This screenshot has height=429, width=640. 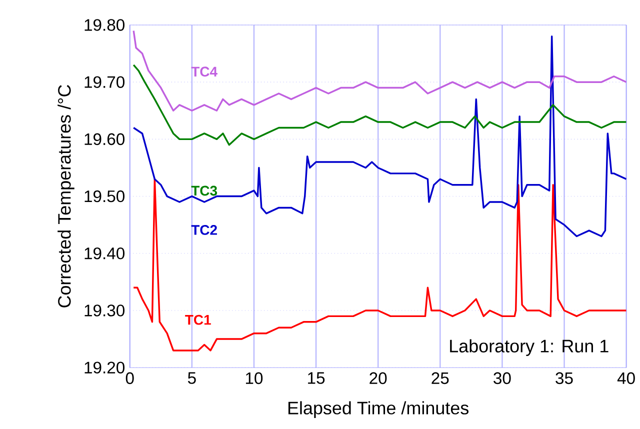 I want to click on text: TC3, so click(x=204, y=191).